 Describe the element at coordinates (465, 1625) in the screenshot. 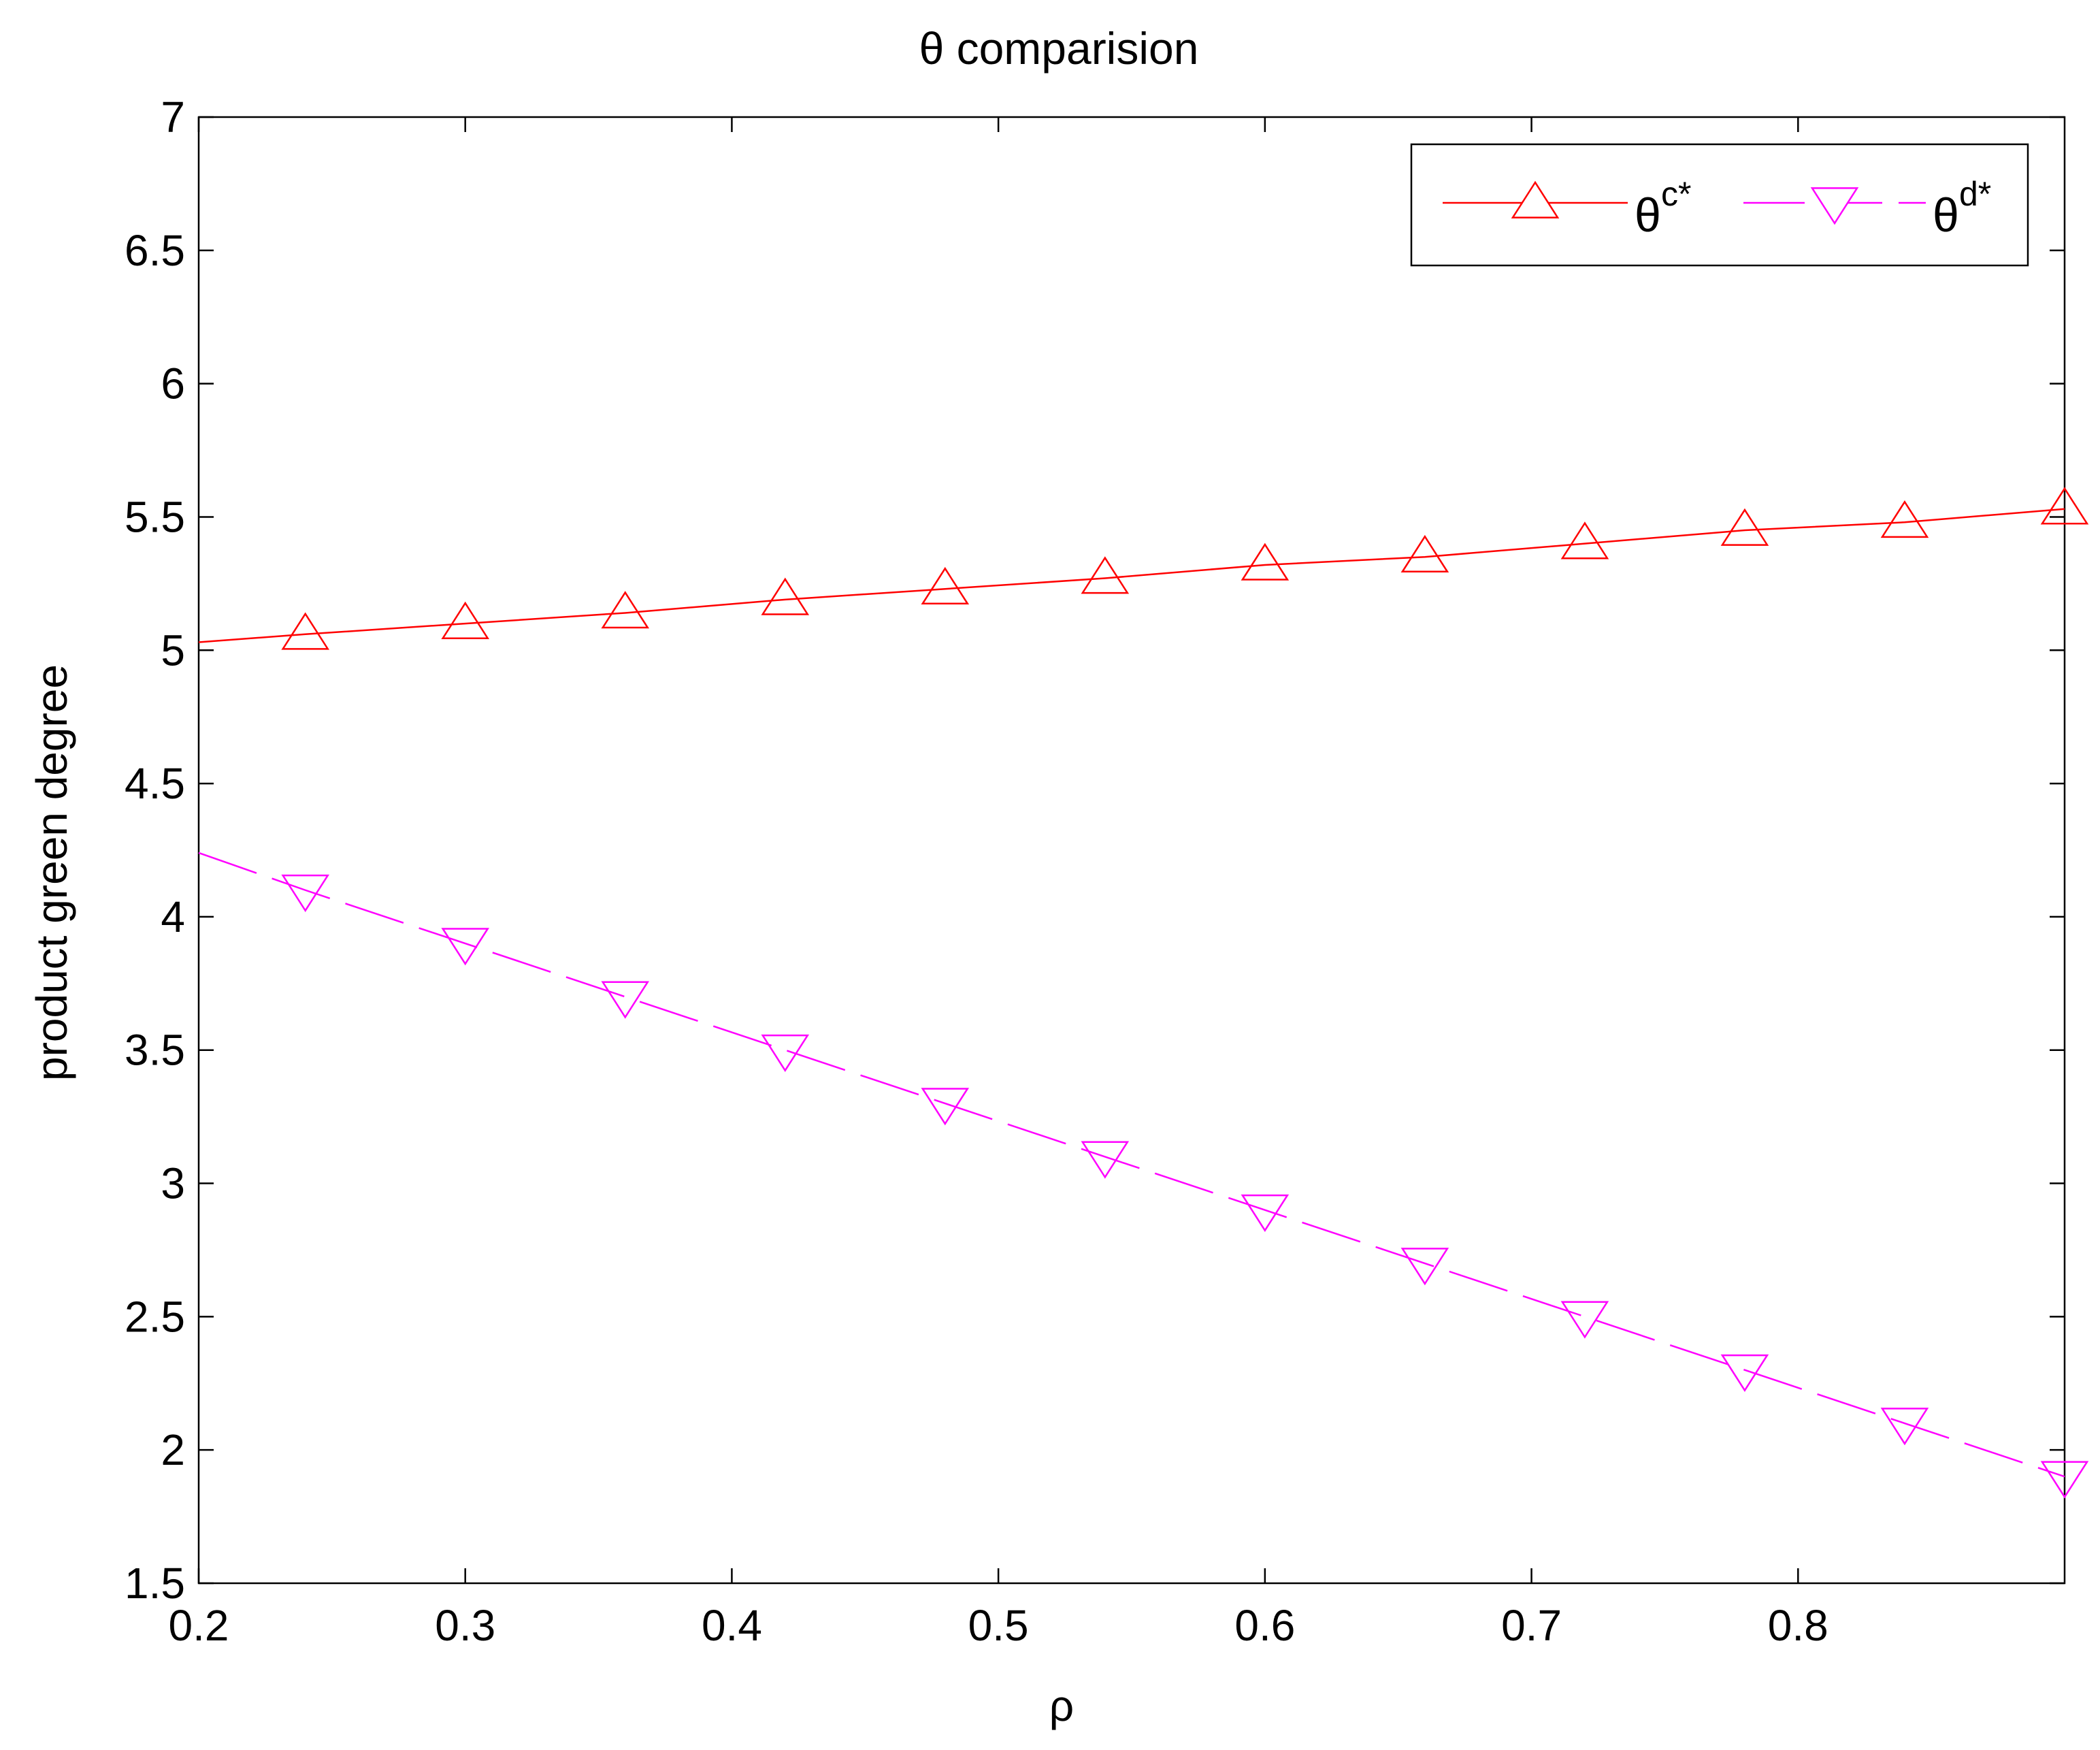

I see `x-tick-label: 0.3` at that location.